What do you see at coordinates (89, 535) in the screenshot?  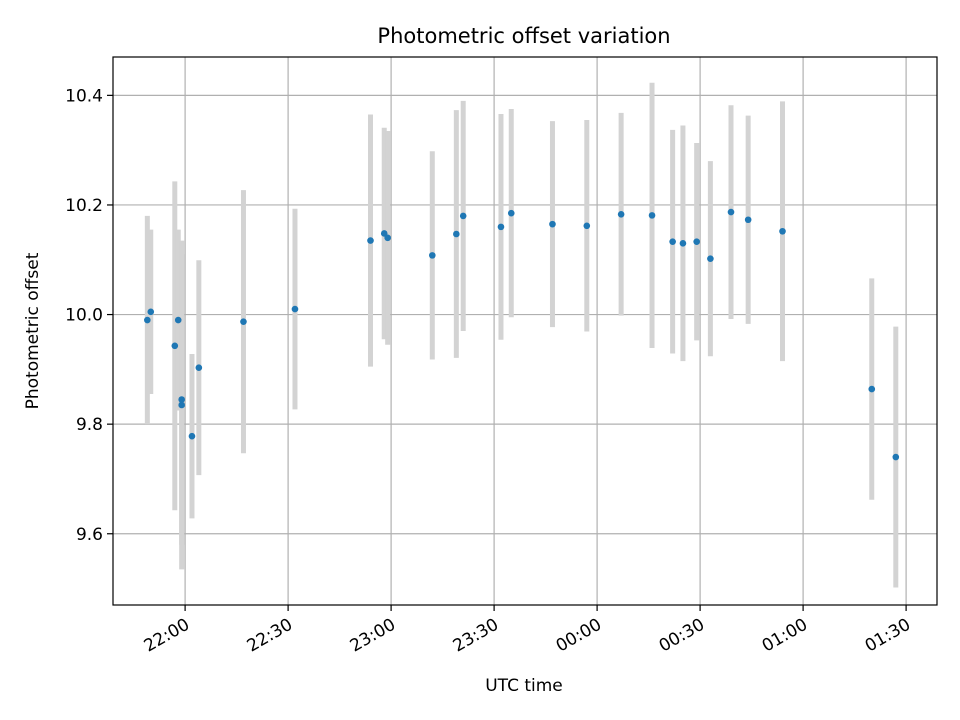 I see `y-tick-label: 9.6` at bounding box center [89, 535].